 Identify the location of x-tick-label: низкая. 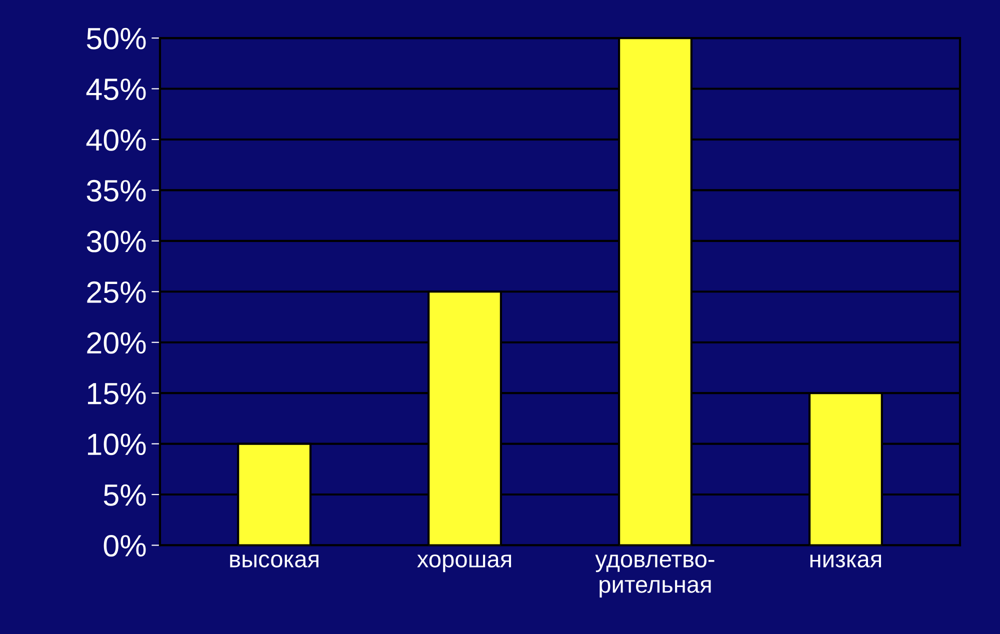
(845, 561).